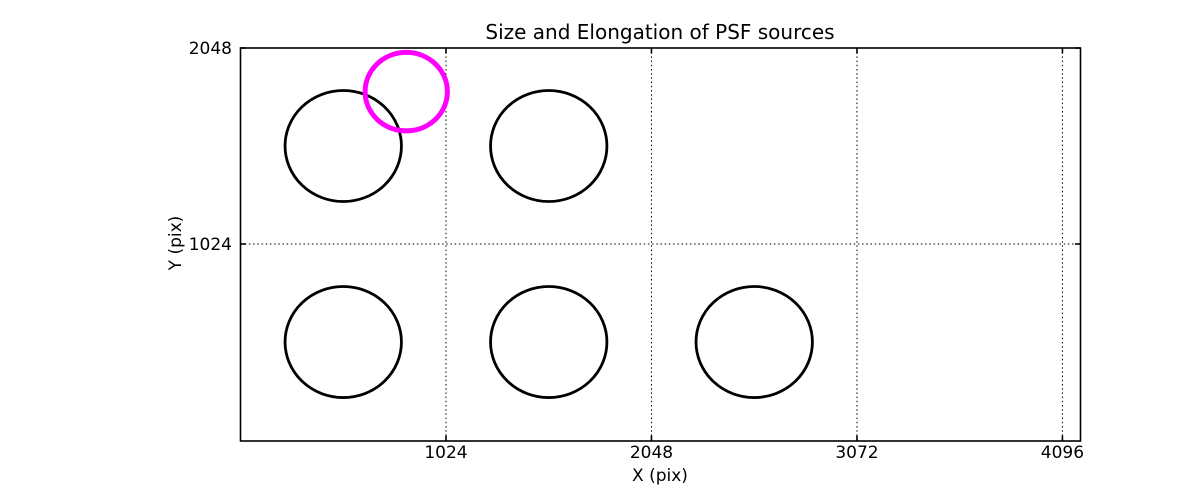  I want to click on x-tick-label: 2048, so click(651, 453).